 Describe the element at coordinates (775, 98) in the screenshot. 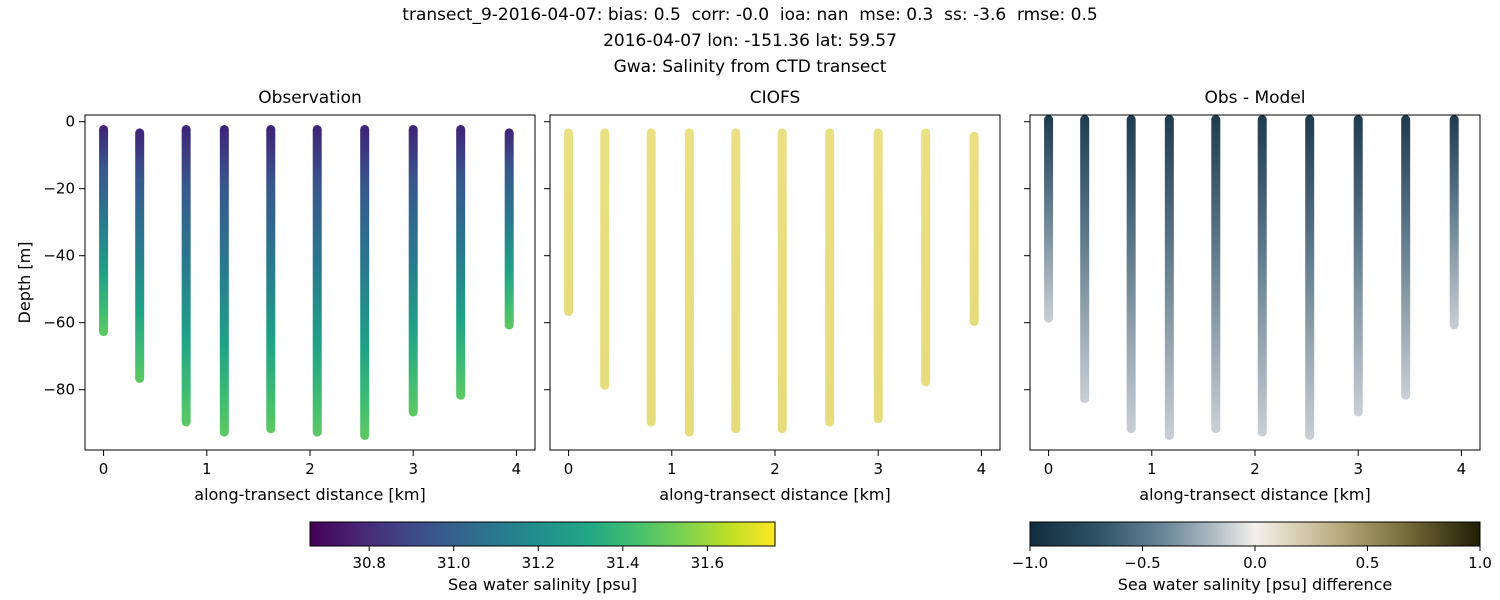

I see `panel-title: CIOFS` at that location.